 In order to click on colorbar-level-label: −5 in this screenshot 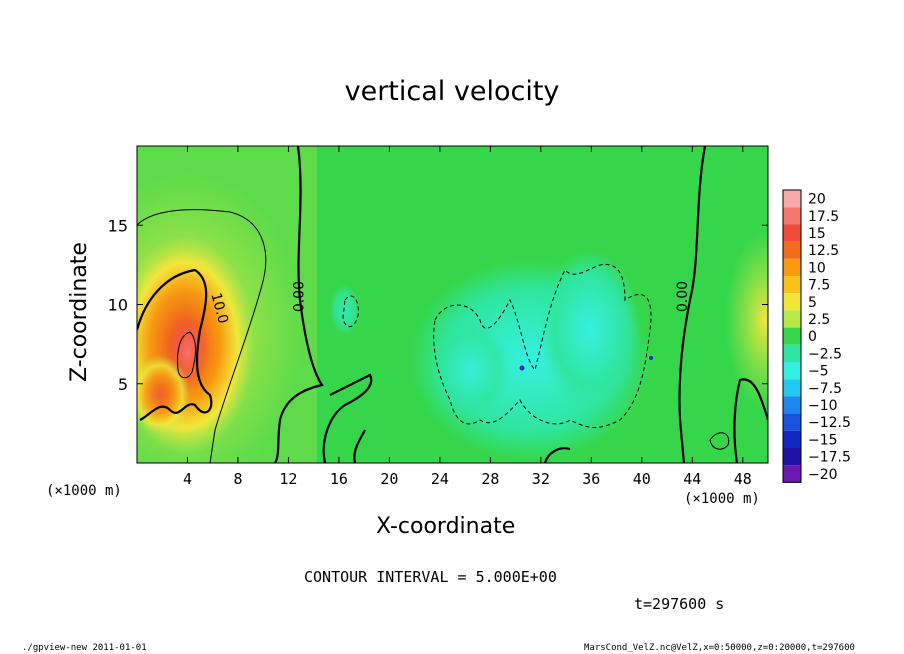, I will do `click(818, 372)`.